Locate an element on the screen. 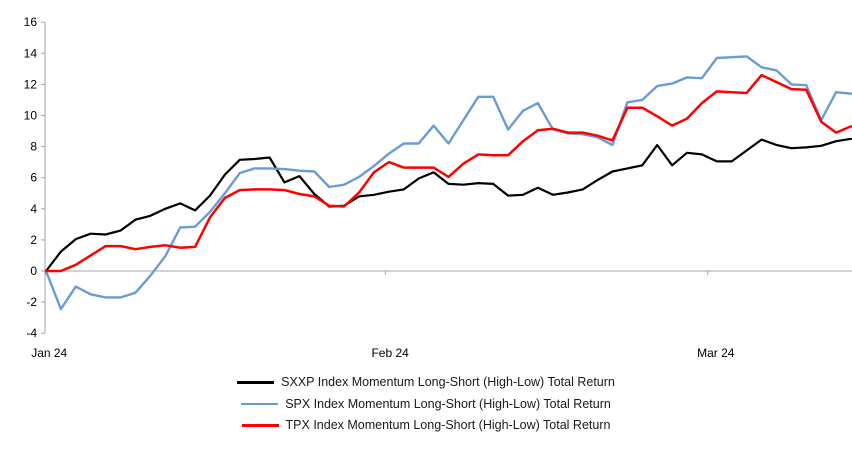  y-axis-tick-label: 10 is located at coordinates (31, 116).